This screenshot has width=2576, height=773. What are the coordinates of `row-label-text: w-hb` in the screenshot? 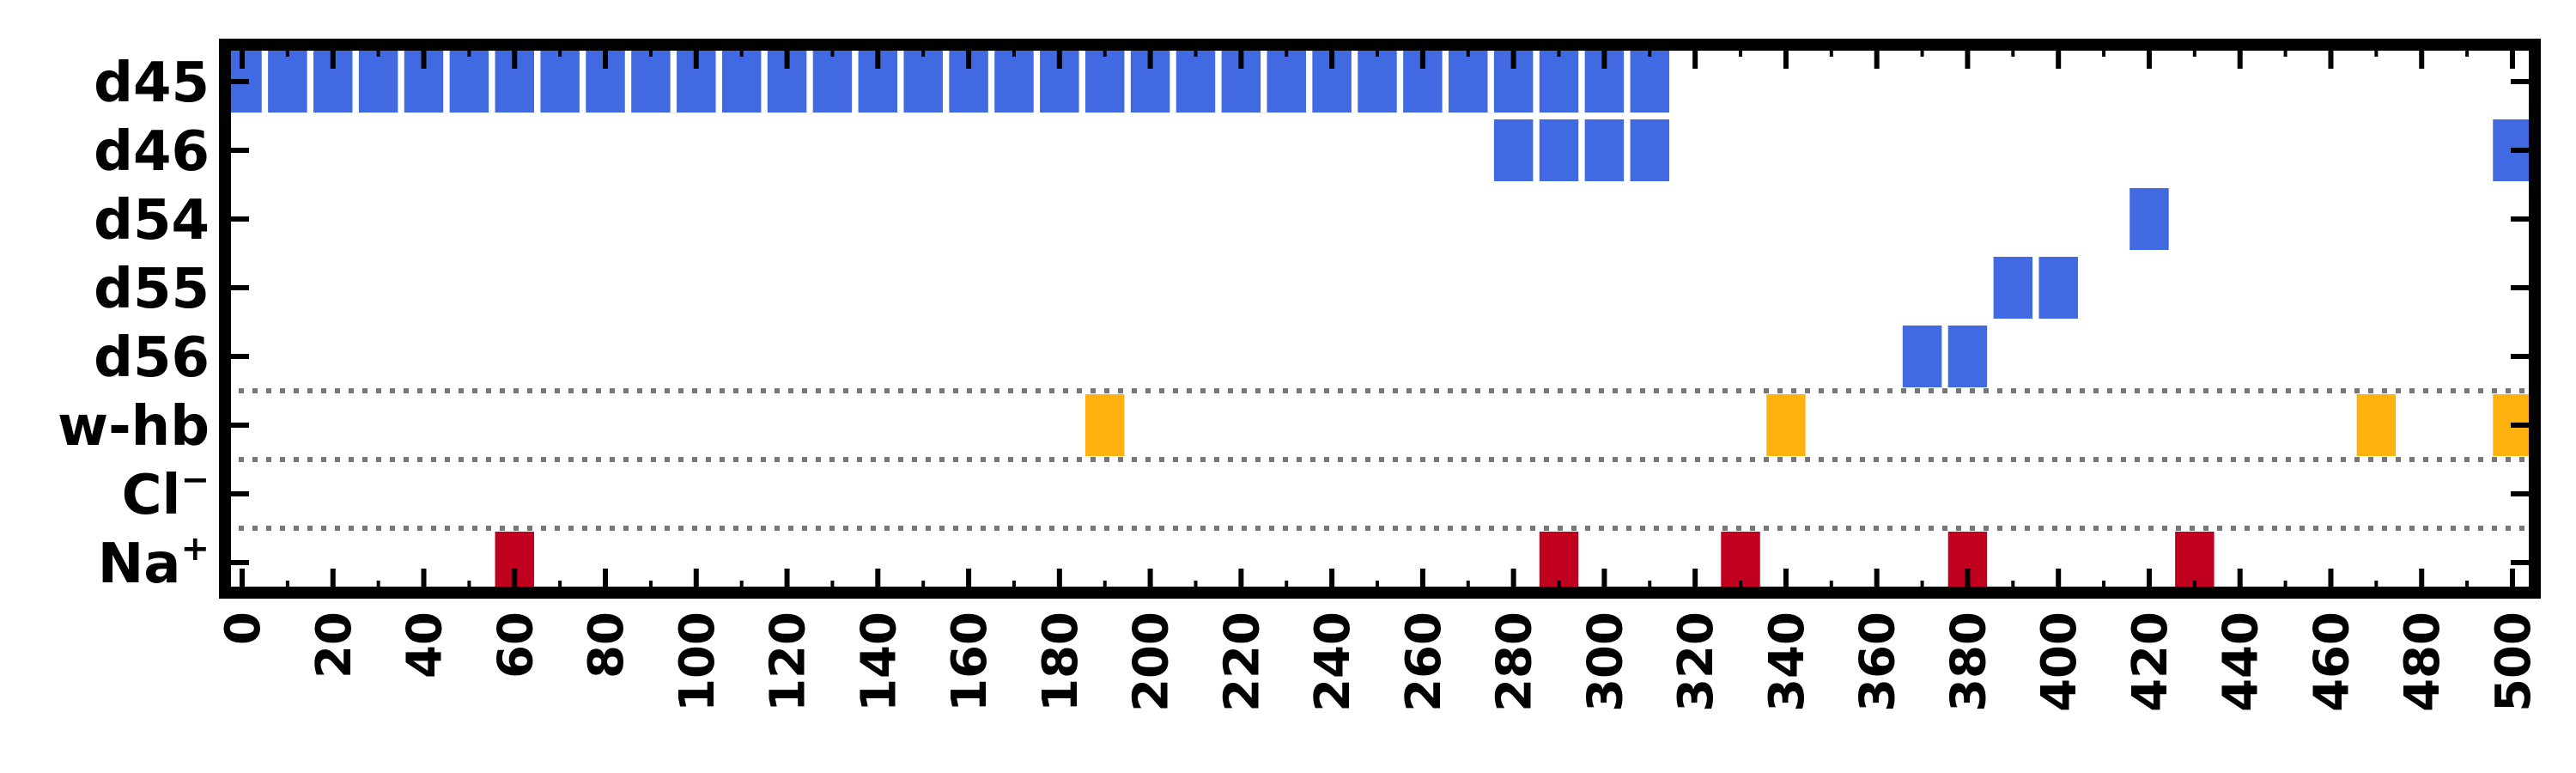 It's located at (134, 427).